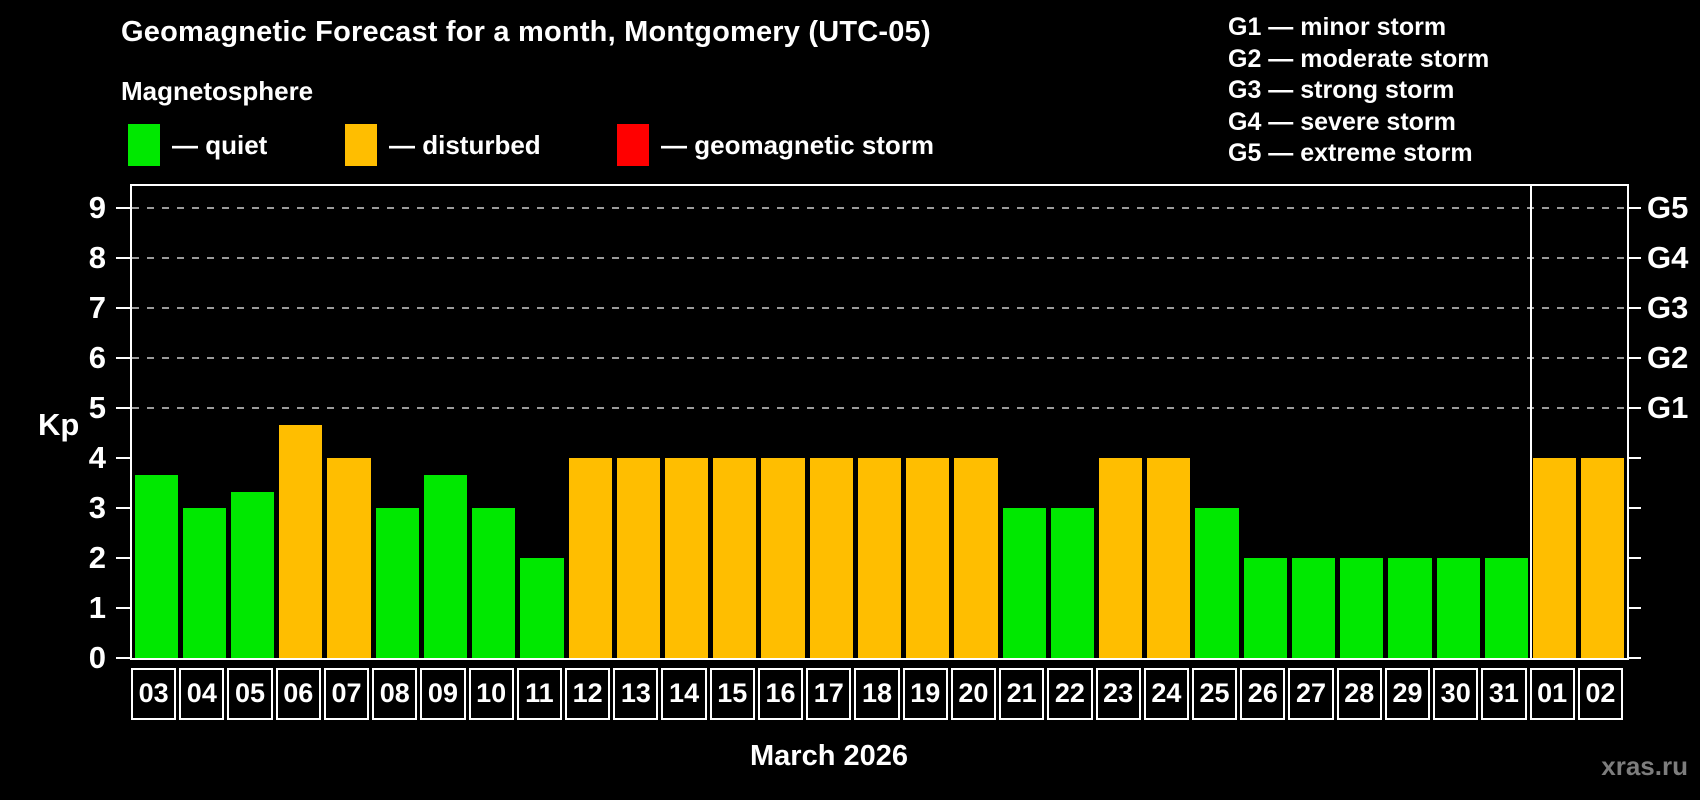 The width and height of the screenshot is (1700, 800). What do you see at coordinates (59, 424) in the screenshot?
I see `y-axis-label: Kp` at bounding box center [59, 424].